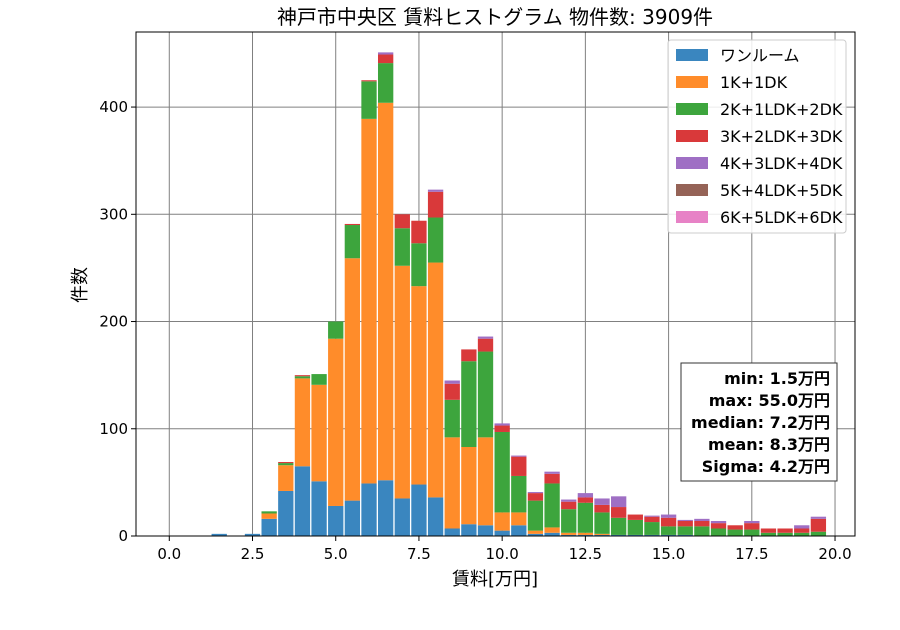 The image size is (900, 630). What do you see at coordinates (117, 321) in the screenshot?
I see `y-axis-ticks: 0 100 200 300 400` at bounding box center [117, 321].